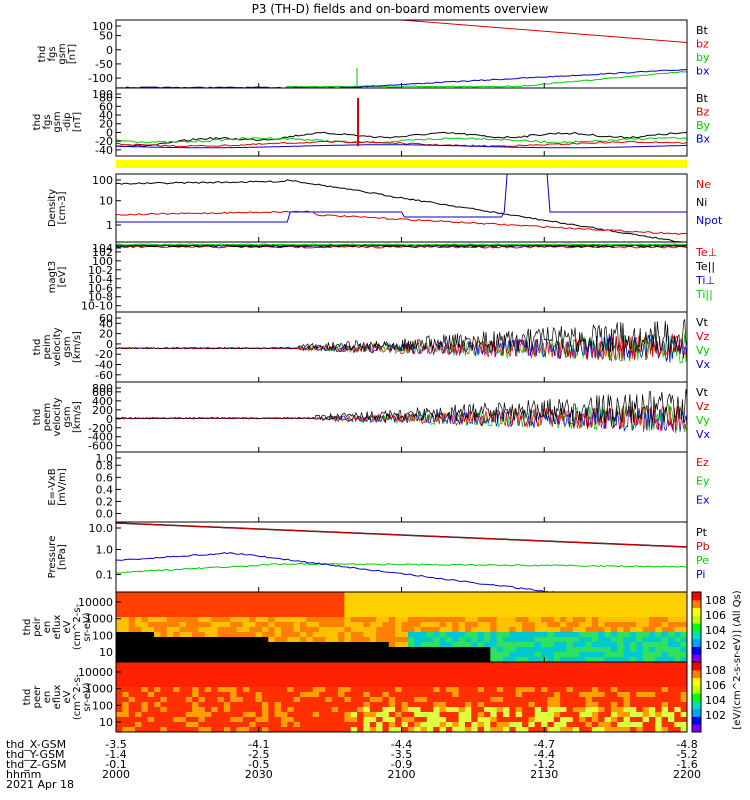 The width and height of the screenshot is (750, 800). What do you see at coordinates (105, 501) in the screenshot?
I see `y-tick-label: 0.2` at bounding box center [105, 501].